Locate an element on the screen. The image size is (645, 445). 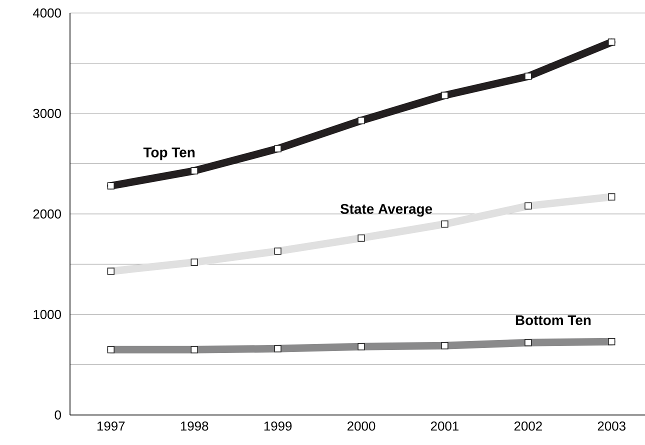
x-tick-label: 1999 is located at coordinates (278, 426).